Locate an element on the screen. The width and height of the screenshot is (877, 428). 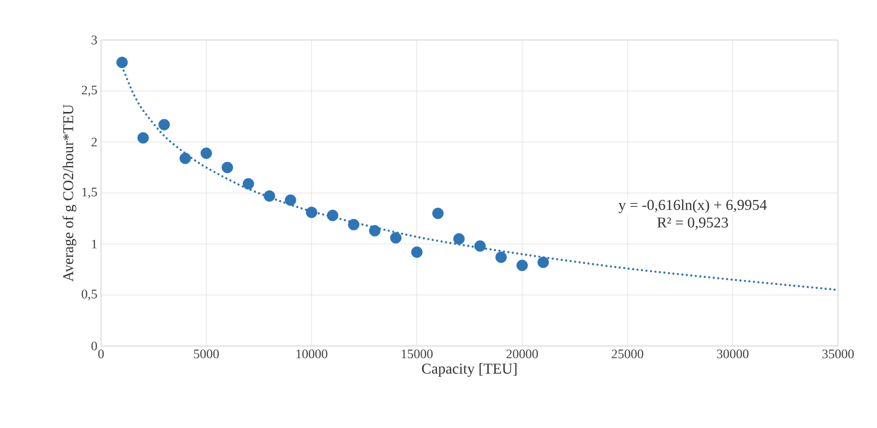
annotation: y = -0,616ln(x) + 6,9954 is located at coordinates (692, 206).